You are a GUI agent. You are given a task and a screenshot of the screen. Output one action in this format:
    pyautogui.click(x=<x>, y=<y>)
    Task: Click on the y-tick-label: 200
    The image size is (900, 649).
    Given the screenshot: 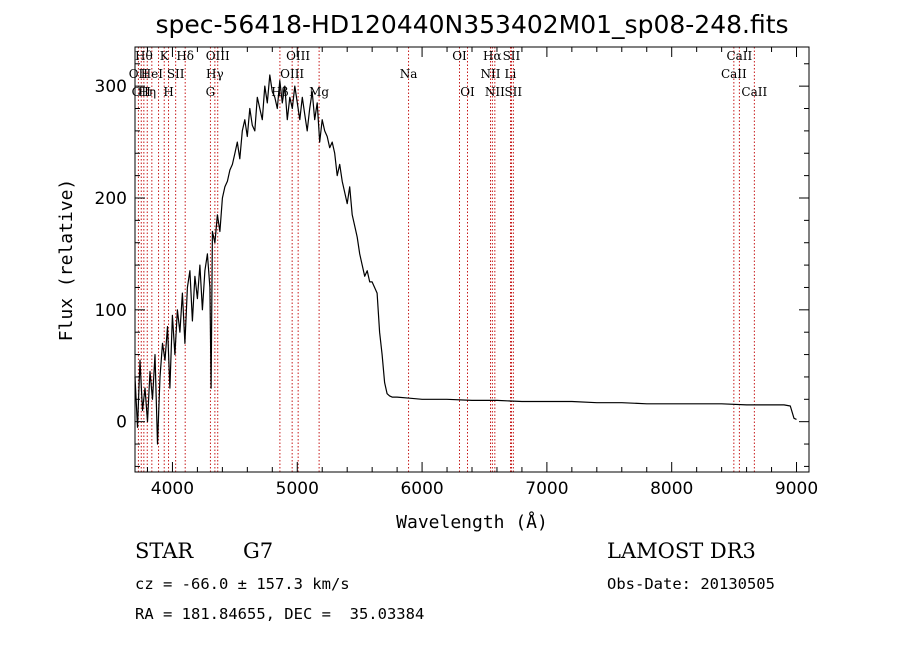 What is the action you would take?
    pyautogui.click(x=111, y=199)
    